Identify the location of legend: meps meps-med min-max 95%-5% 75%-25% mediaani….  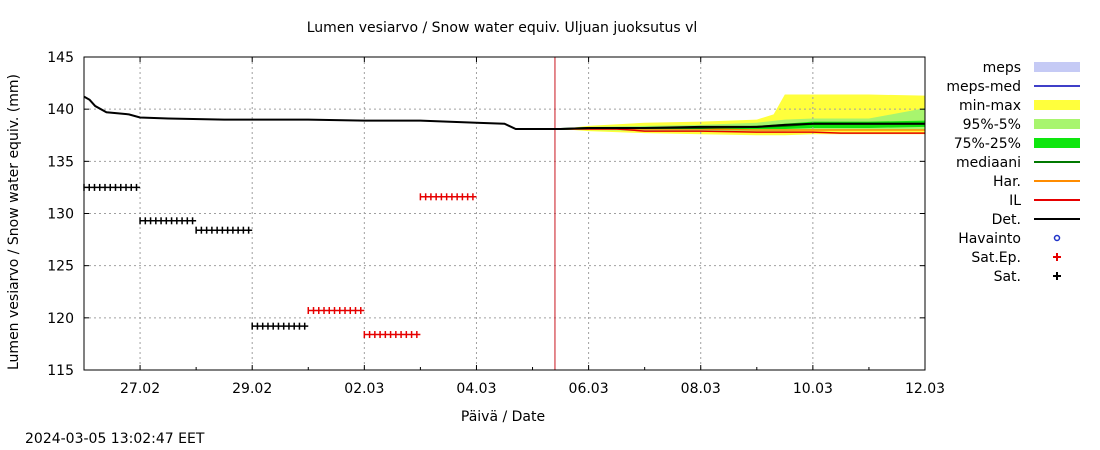
(1013, 172).